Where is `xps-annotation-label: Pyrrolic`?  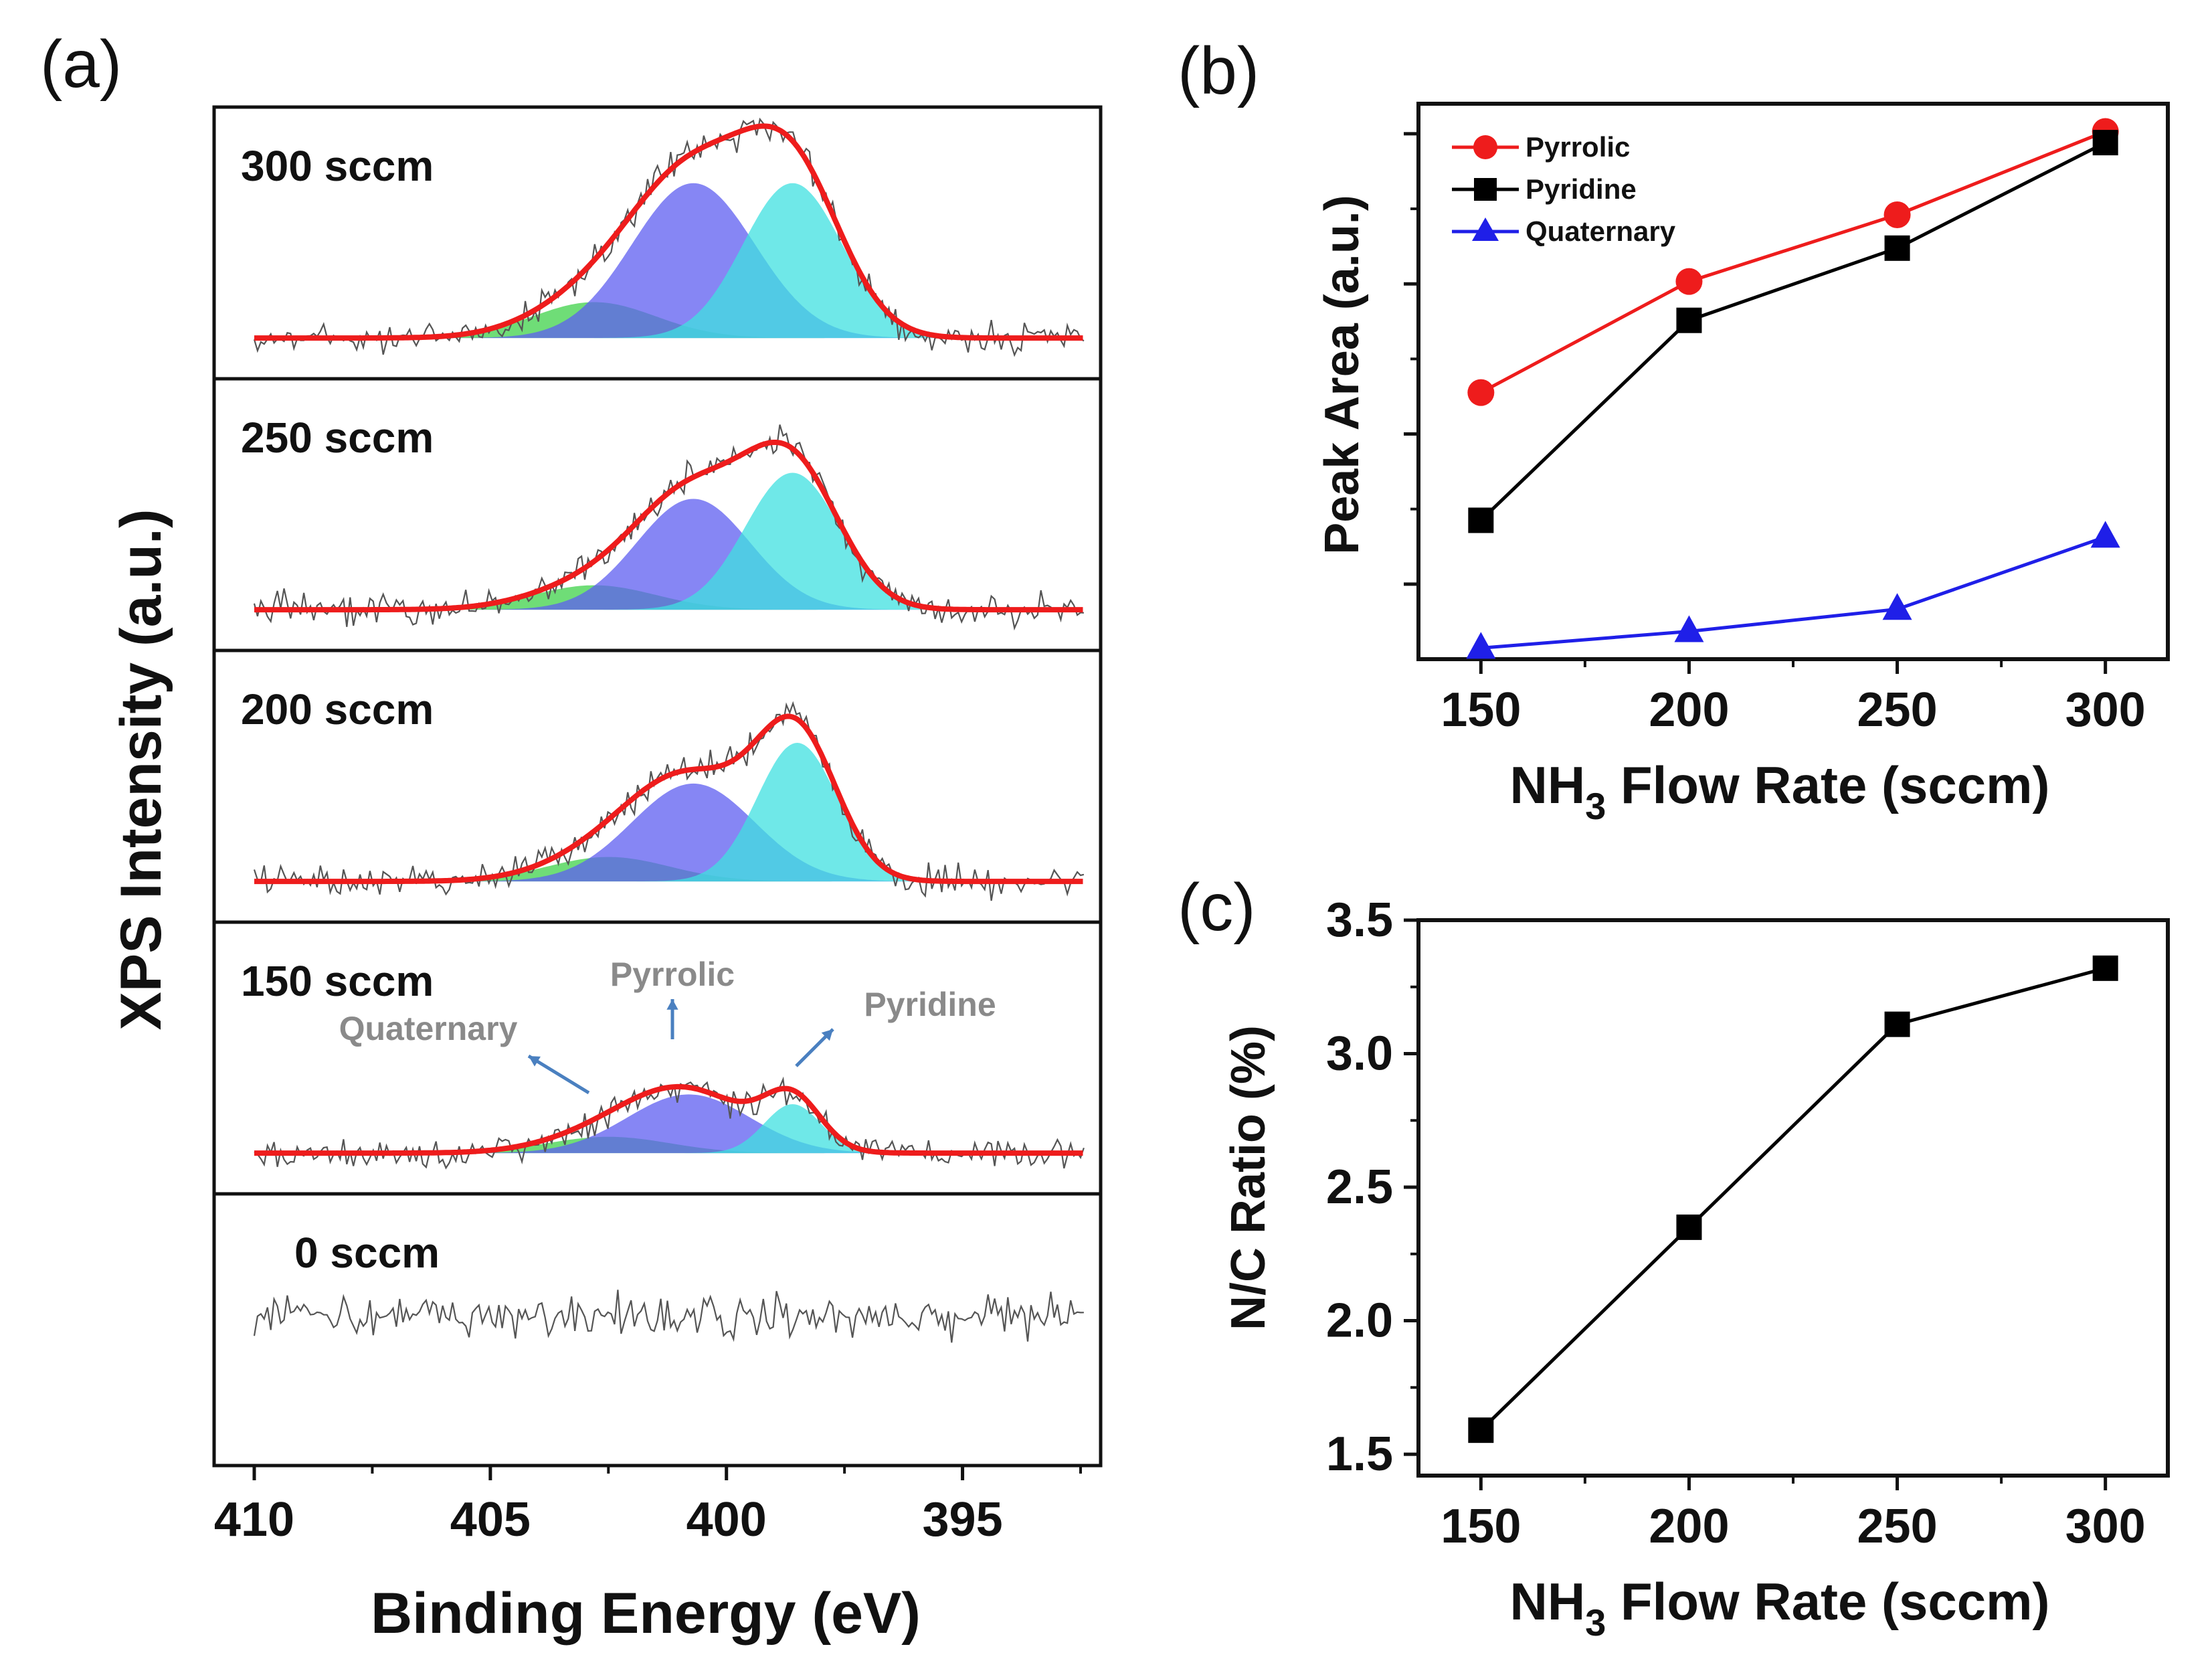
xps-annotation-label: Pyrrolic is located at coordinates (672, 974).